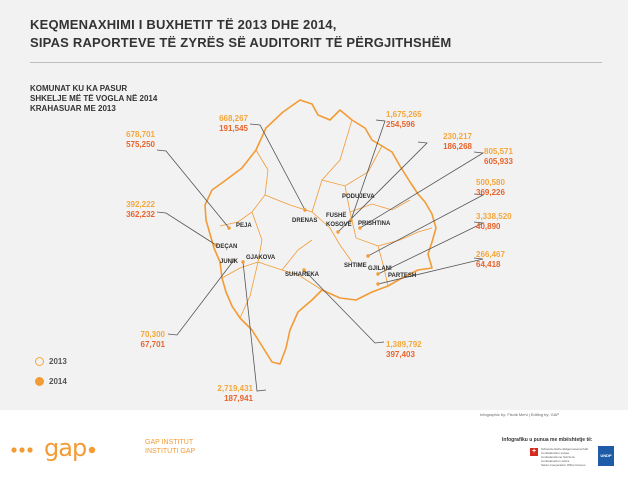 The width and height of the screenshot is (628, 480). I want to click on value-2013-podujeva: 1,675,265, so click(404, 114).